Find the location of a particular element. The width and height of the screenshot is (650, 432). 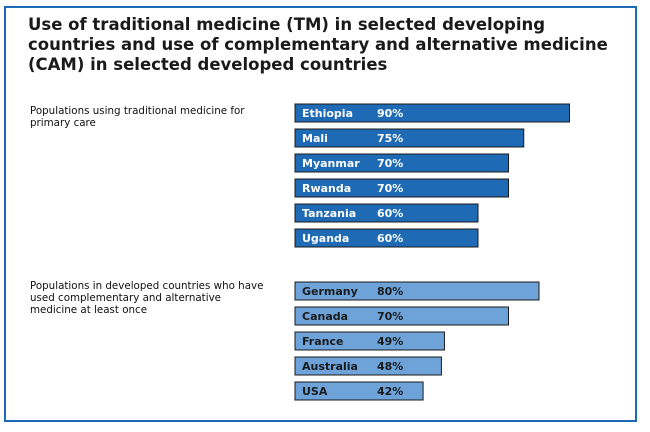

category-label-france: France is located at coordinates (322, 341).